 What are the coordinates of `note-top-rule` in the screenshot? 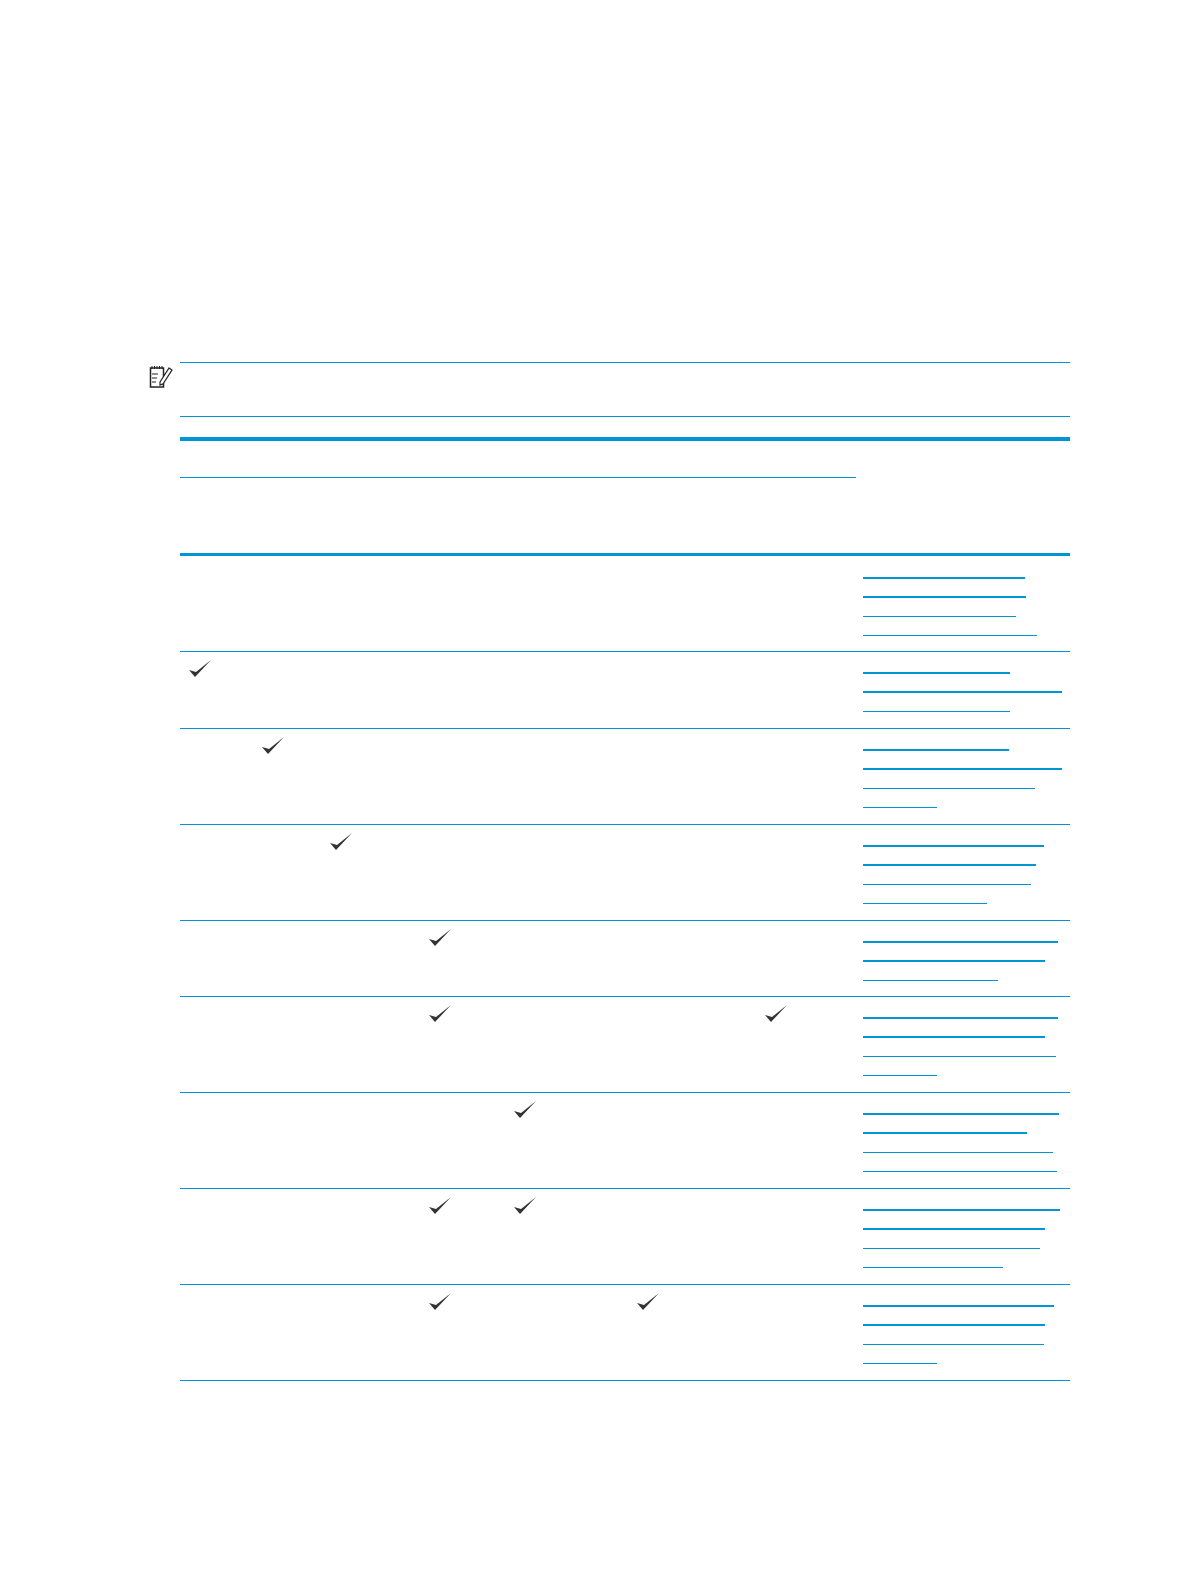 It's located at (625, 362).